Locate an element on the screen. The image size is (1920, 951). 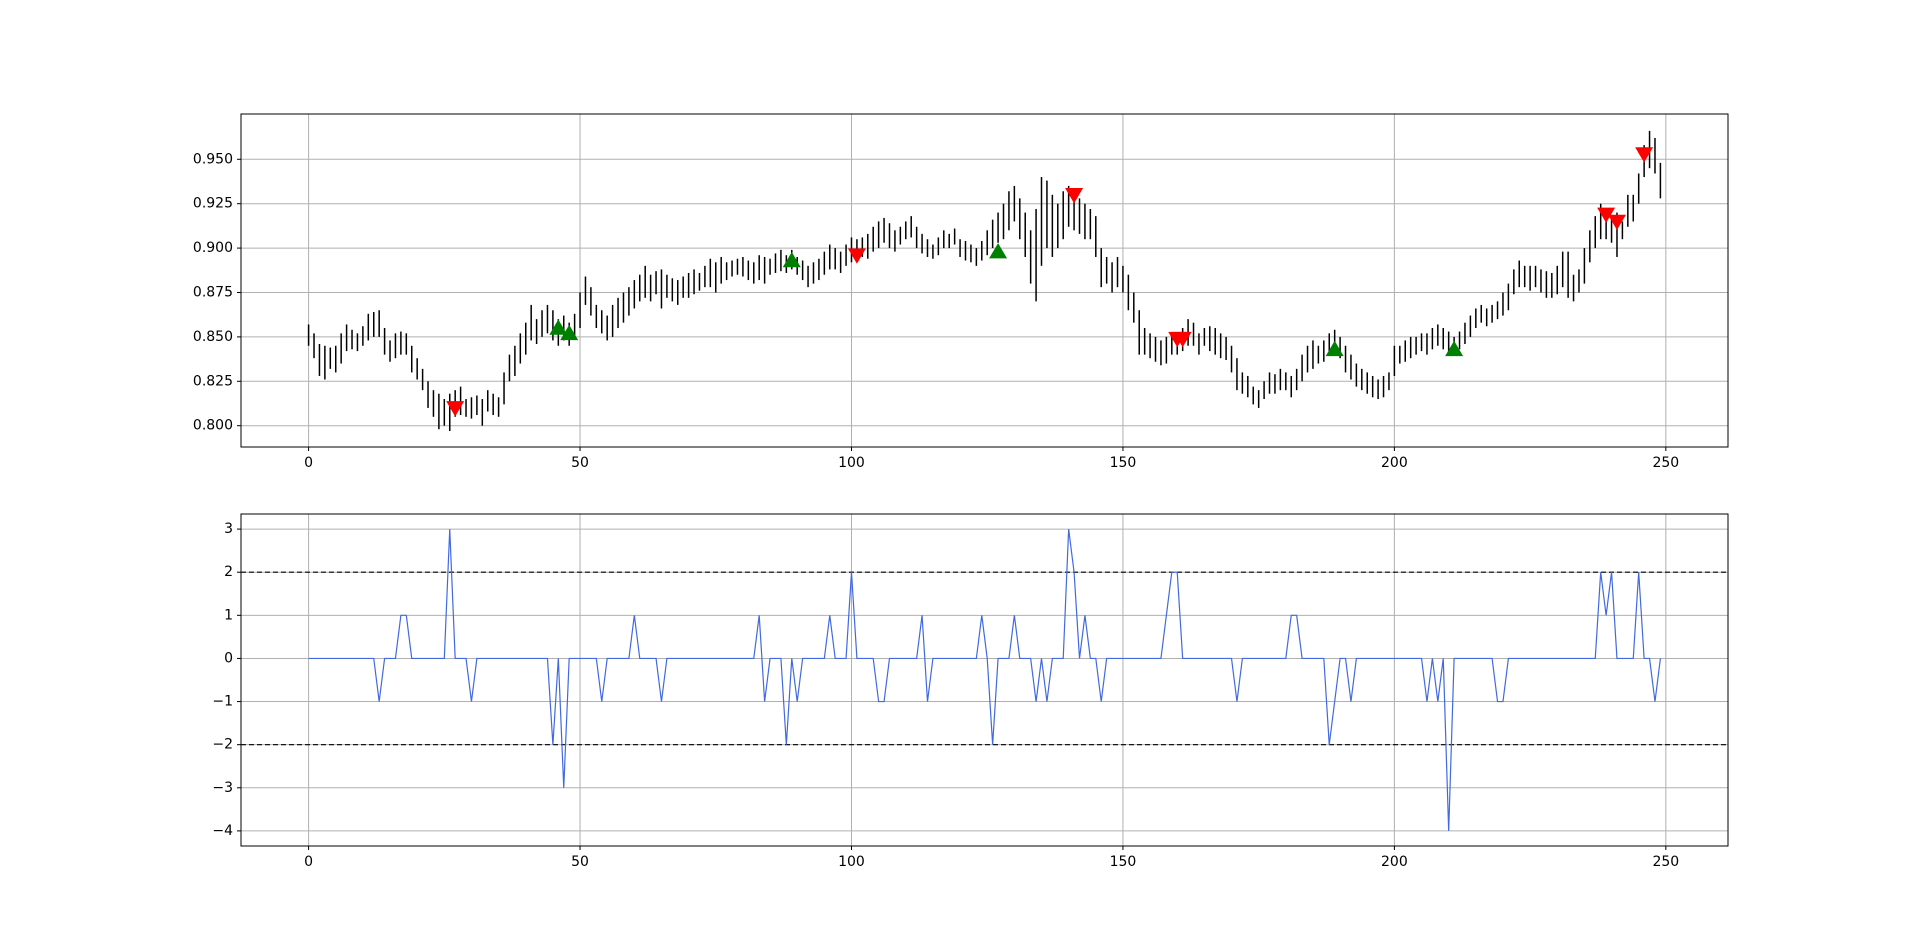
y-tick-label: 0.900 is located at coordinates (213, 248).